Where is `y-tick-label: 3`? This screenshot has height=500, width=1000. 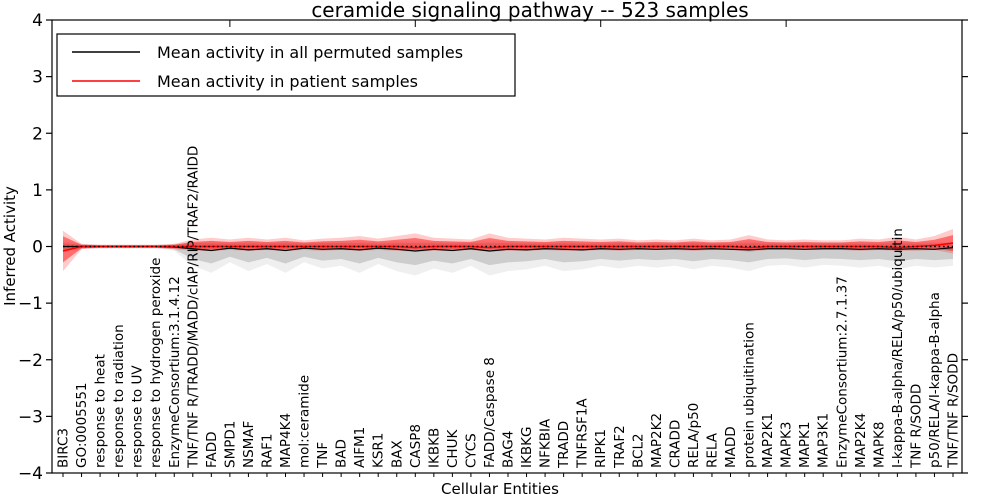
y-tick-label: 3 is located at coordinates (37, 78).